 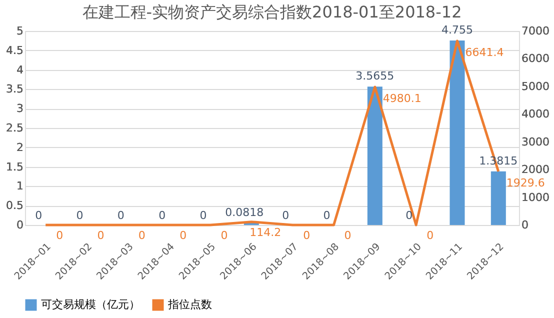 I want to click on y2-tick-label: 1000, so click(x=536, y=197).